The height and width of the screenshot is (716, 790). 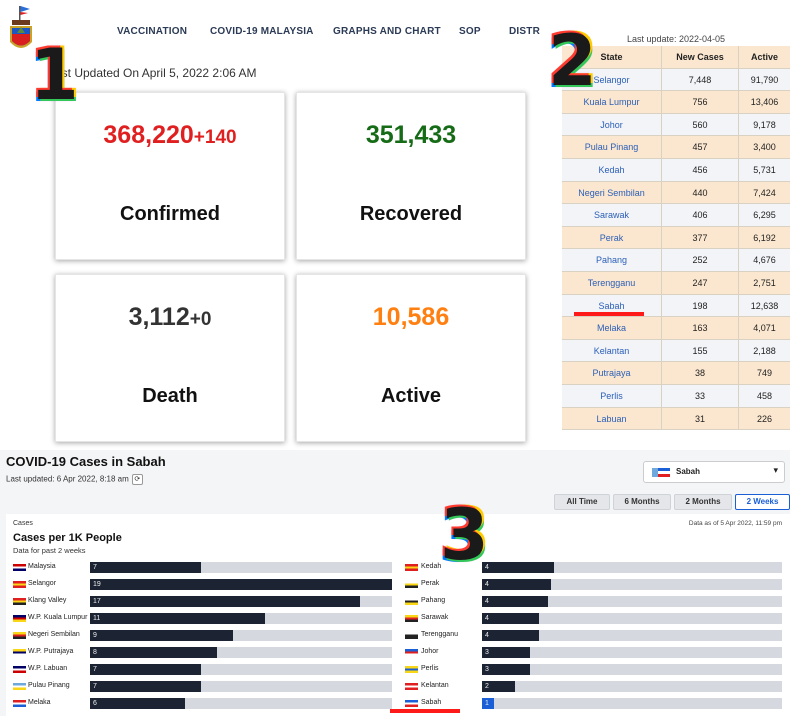 I want to click on bar-label: Perak, so click(x=430, y=583).